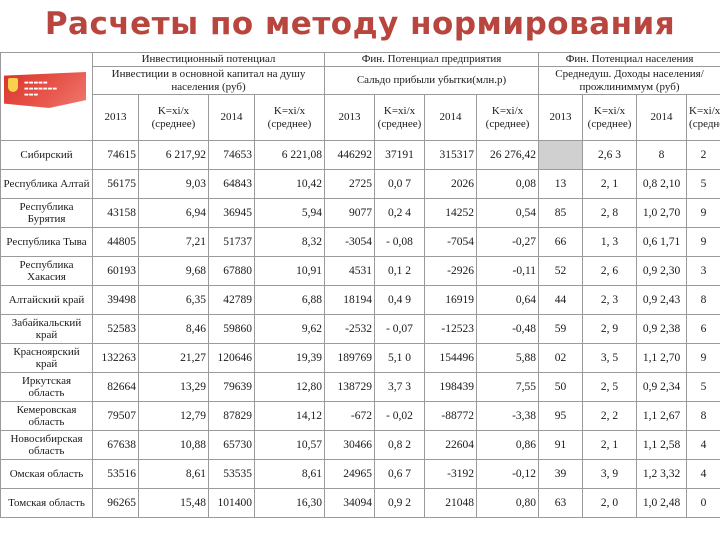 This screenshot has height=540, width=720. What do you see at coordinates (173, 300) in the screenshot?
I see `cell-k1: 6,35` at bounding box center [173, 300].